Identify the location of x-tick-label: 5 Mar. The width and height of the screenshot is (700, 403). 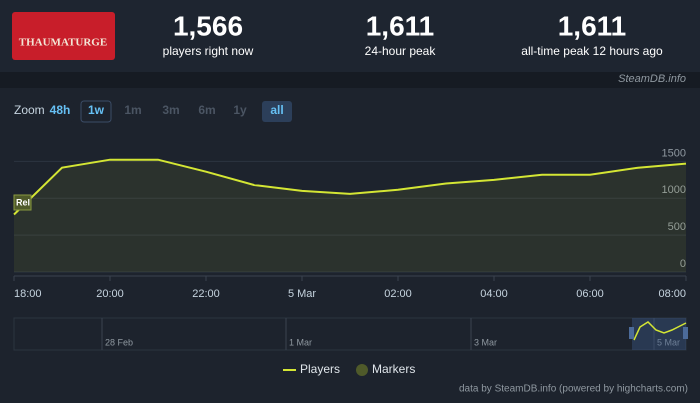
(302, 294).